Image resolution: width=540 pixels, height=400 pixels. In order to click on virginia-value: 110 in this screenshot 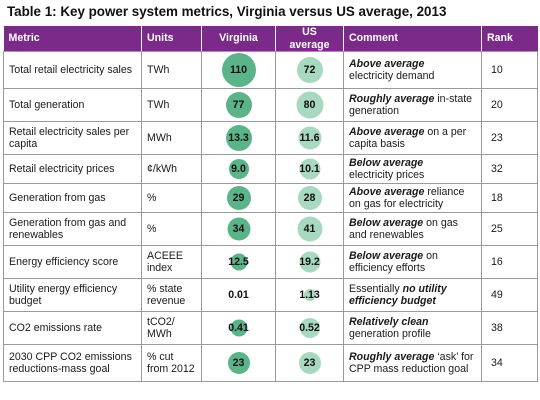, I will do `click(238, 70)`.